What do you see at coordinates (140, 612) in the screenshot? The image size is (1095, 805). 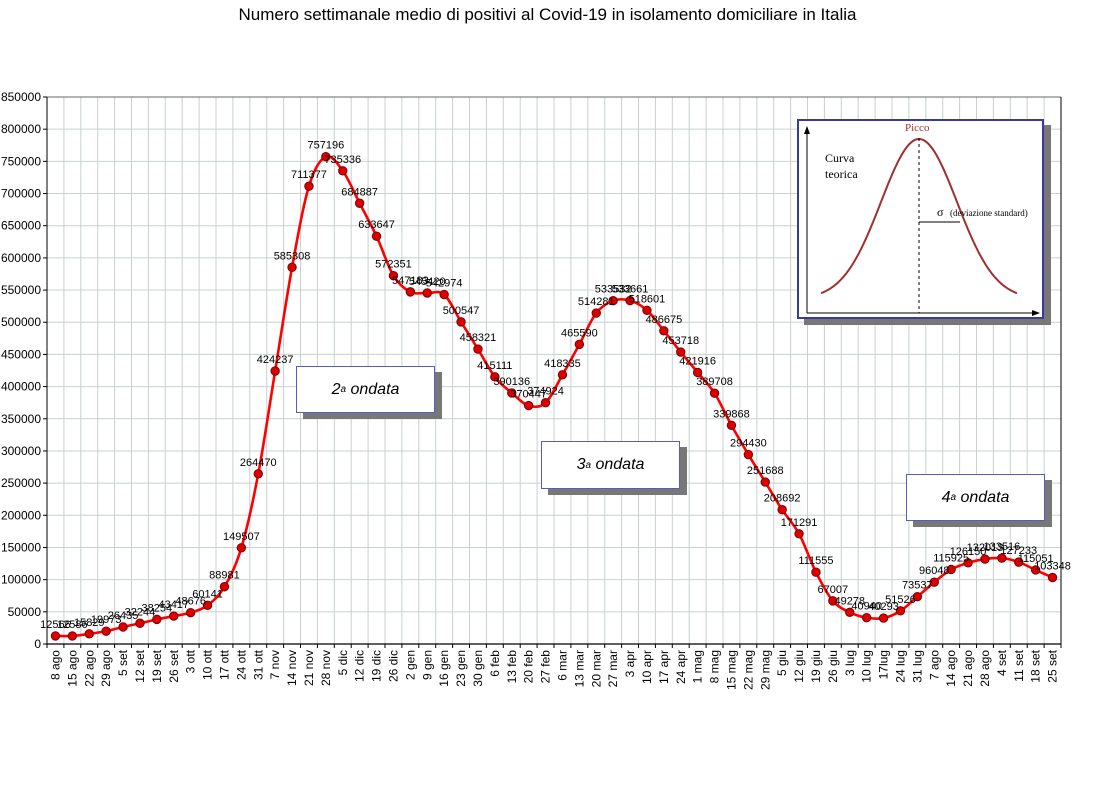 I see `data-label: 32244` at bounding box center [140, 612].